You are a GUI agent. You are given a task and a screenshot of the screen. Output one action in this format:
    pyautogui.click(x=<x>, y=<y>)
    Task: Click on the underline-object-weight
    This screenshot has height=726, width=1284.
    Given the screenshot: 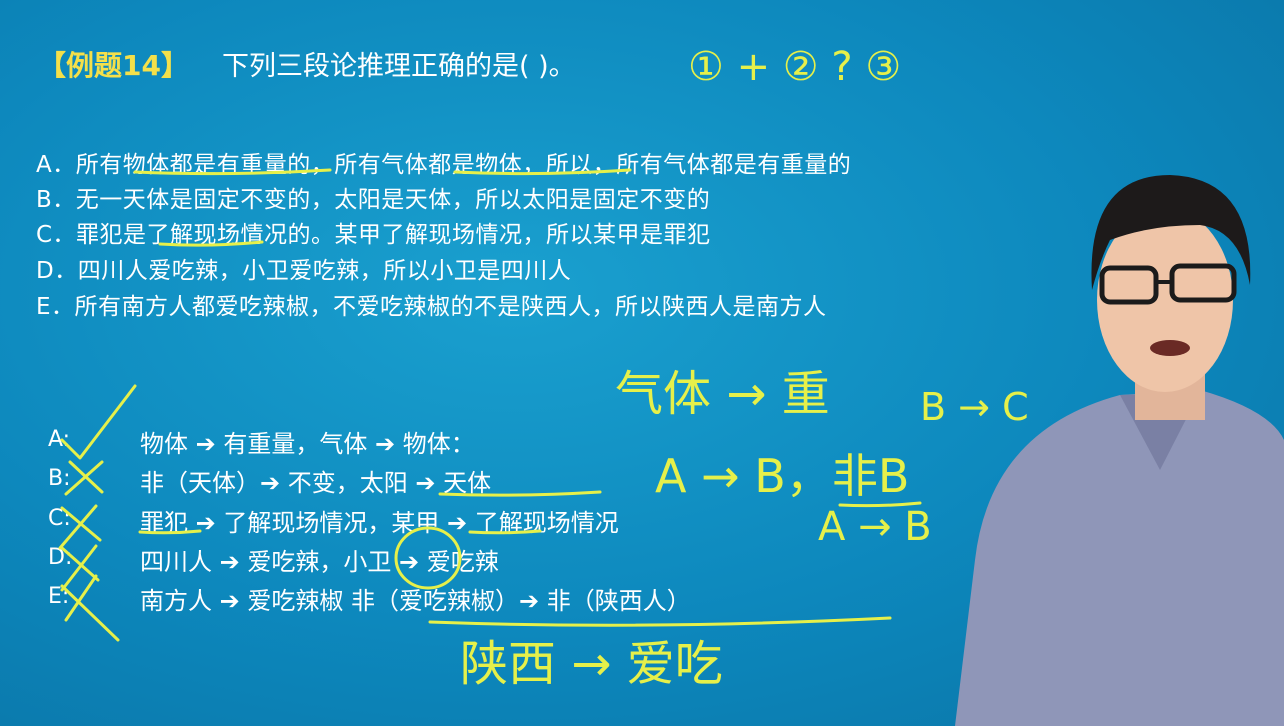 What is the action you would take?
    pyautogui.click(x=232, y=172)
    